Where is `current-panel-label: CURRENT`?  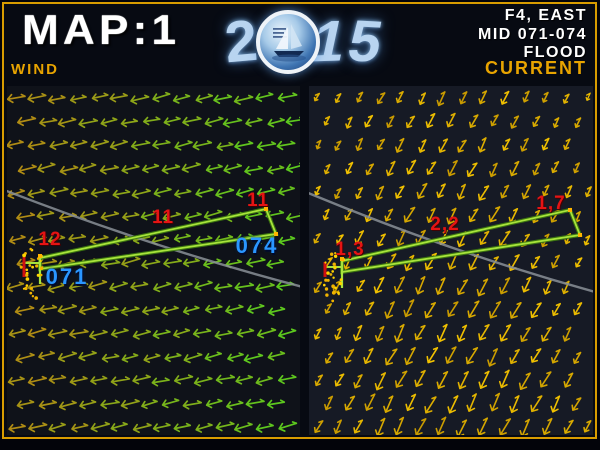
current-panel-label: CURRENT is located at coordinates (536, 68).